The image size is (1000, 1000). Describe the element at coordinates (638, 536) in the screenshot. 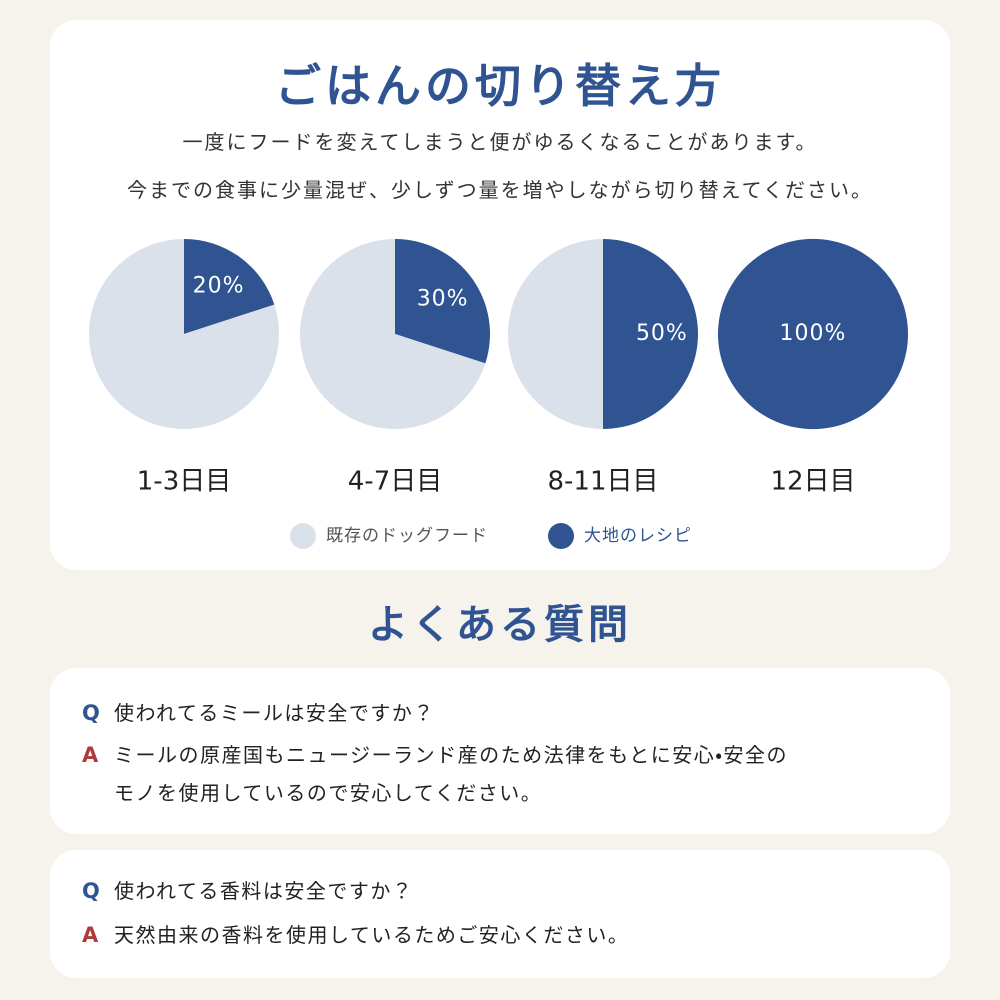

I see `legend-label: 大地のレシピ` at that location.